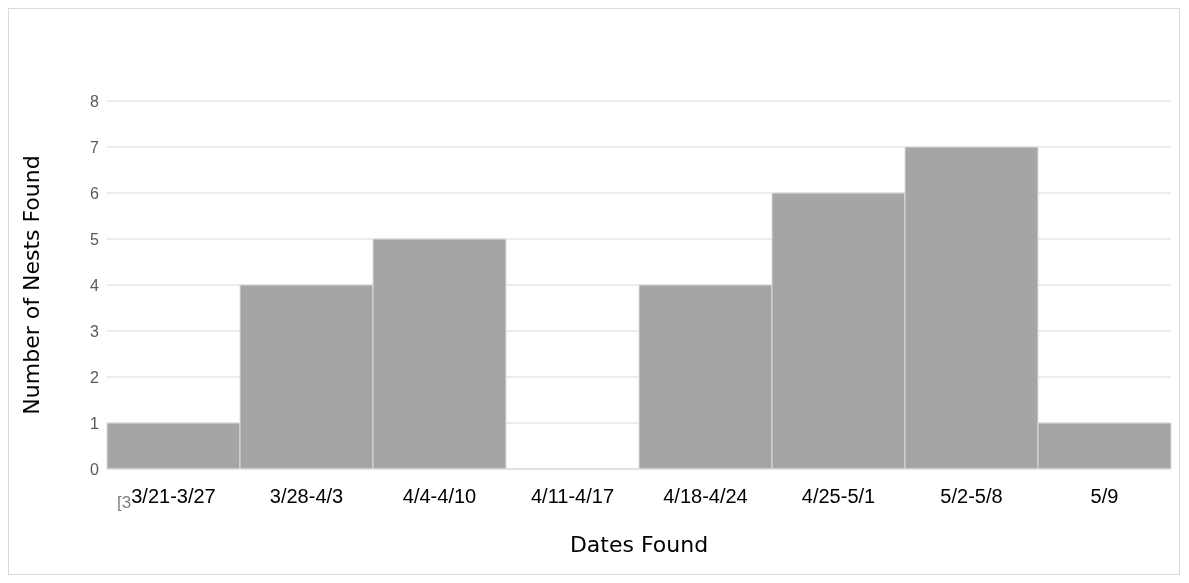 This screenshot has height=583, width=1189. Describe the element at coordinates (306, 496) in the screenshot. I see `x-tick-label: 3/28-4/3` at that location.